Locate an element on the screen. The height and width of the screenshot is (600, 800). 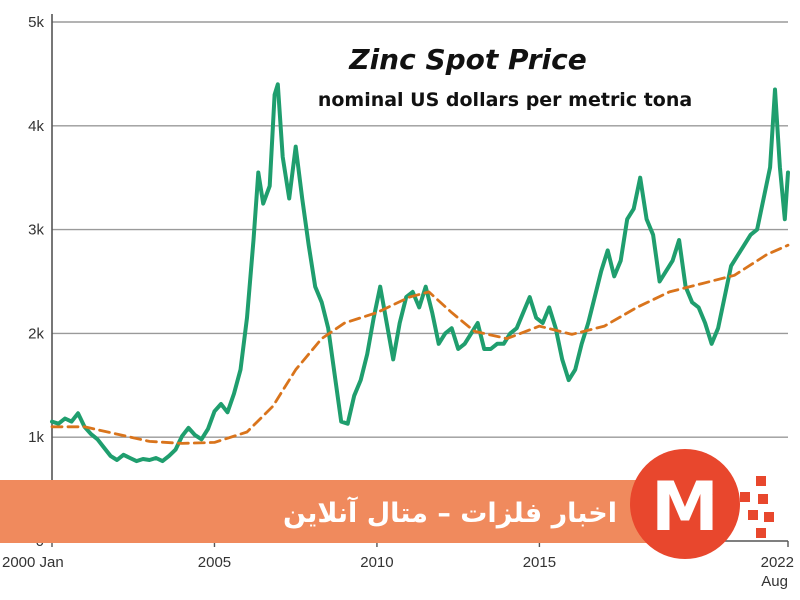
y-tick-label: 4k is located at coordinates (36, 126).